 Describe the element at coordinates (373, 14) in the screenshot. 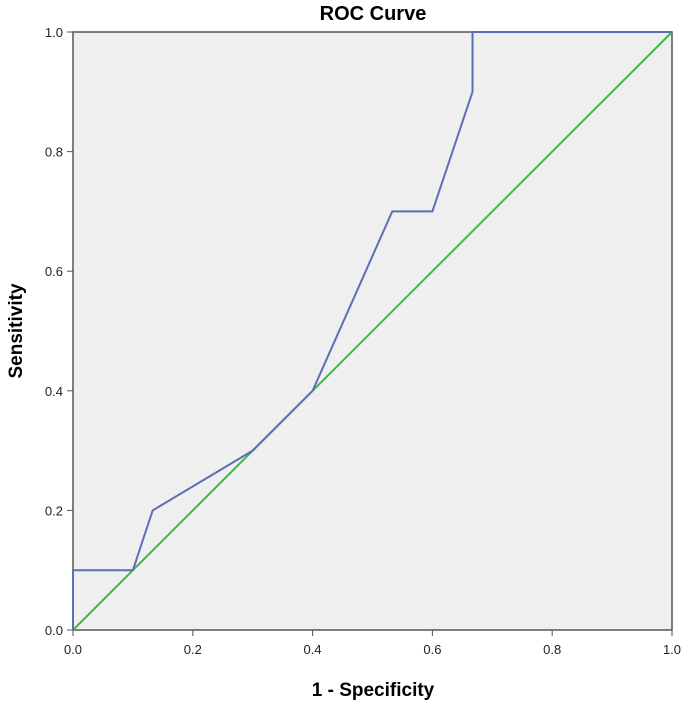

I see `chart-title: ROC Curve` at that location.